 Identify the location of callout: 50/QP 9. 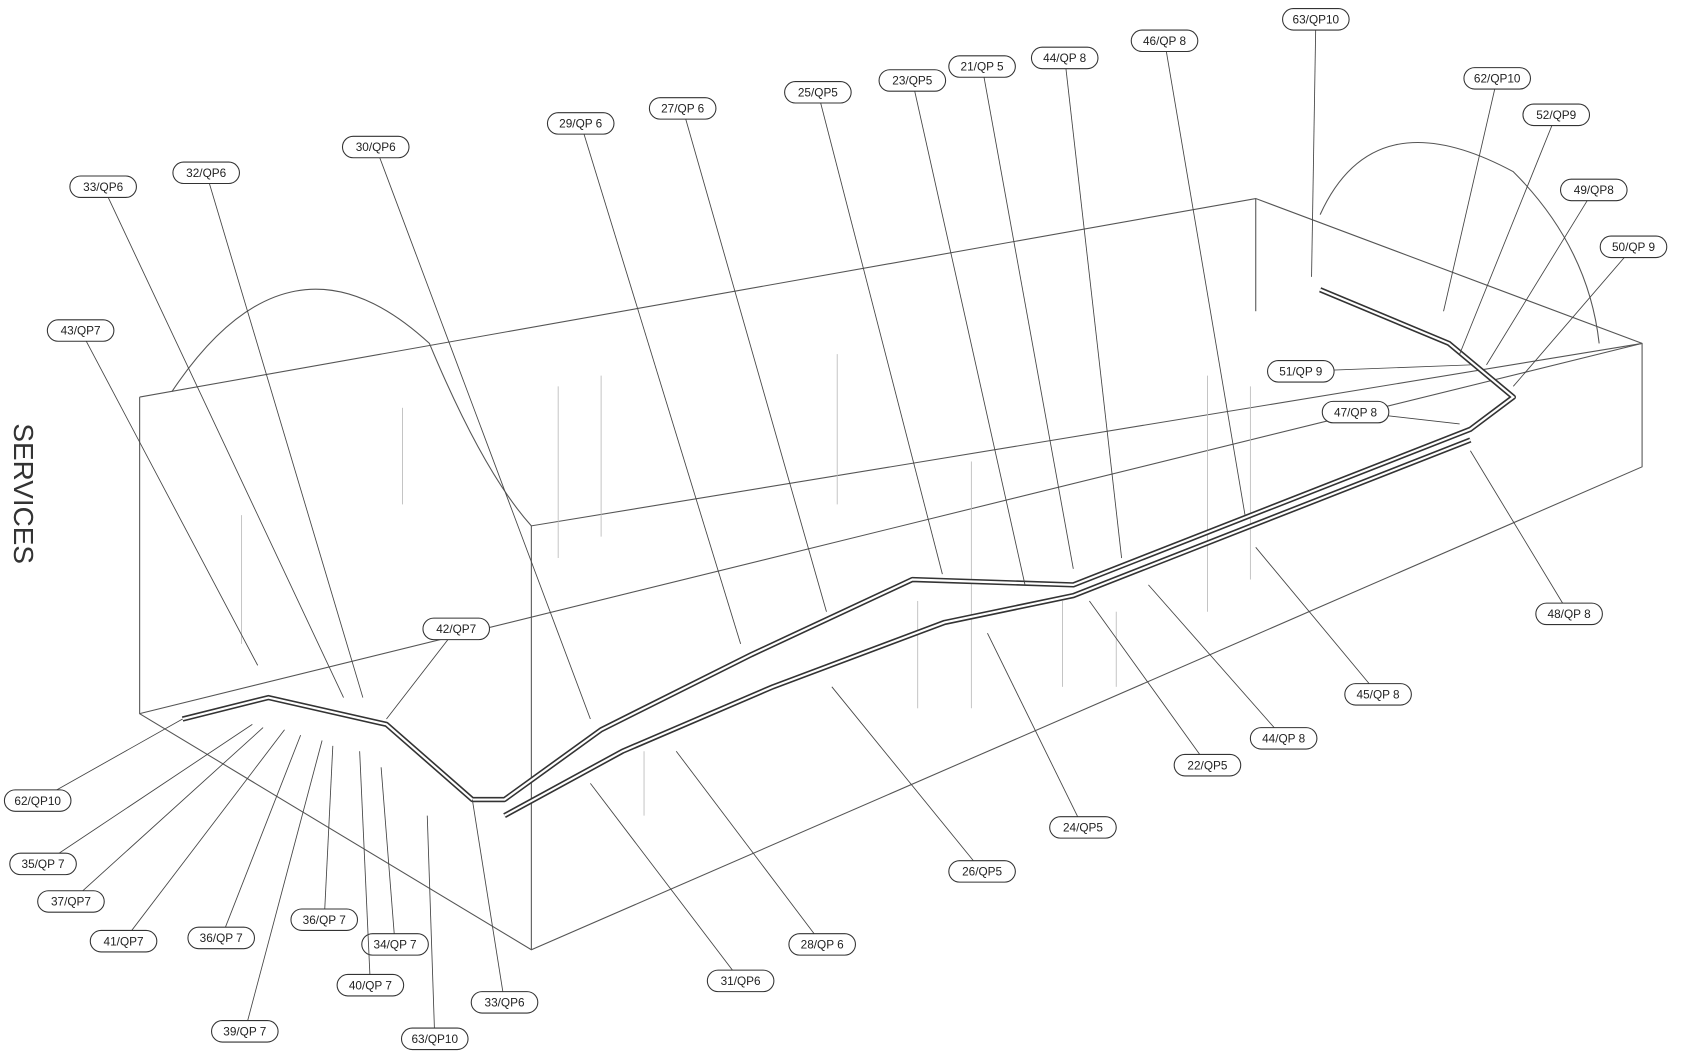
(1590, 311).